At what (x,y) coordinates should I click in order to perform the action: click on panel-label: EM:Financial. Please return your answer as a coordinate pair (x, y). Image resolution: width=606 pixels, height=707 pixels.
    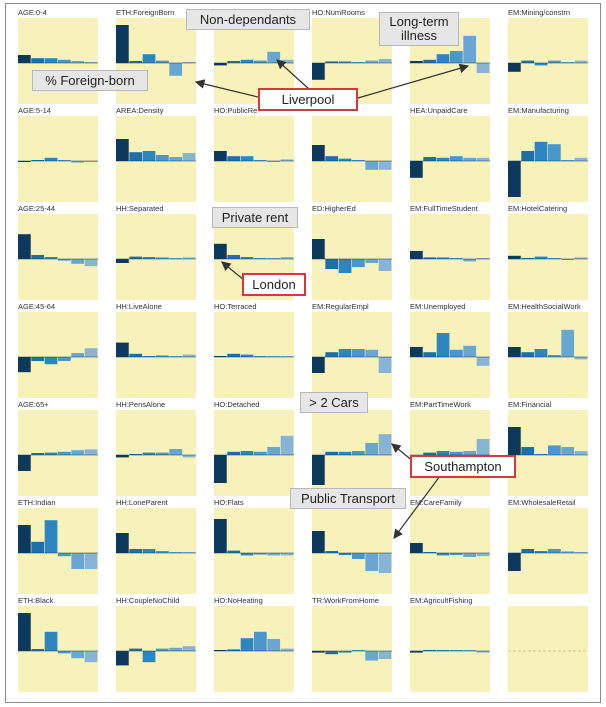
    Looking at the image, I should click on (530, 404).